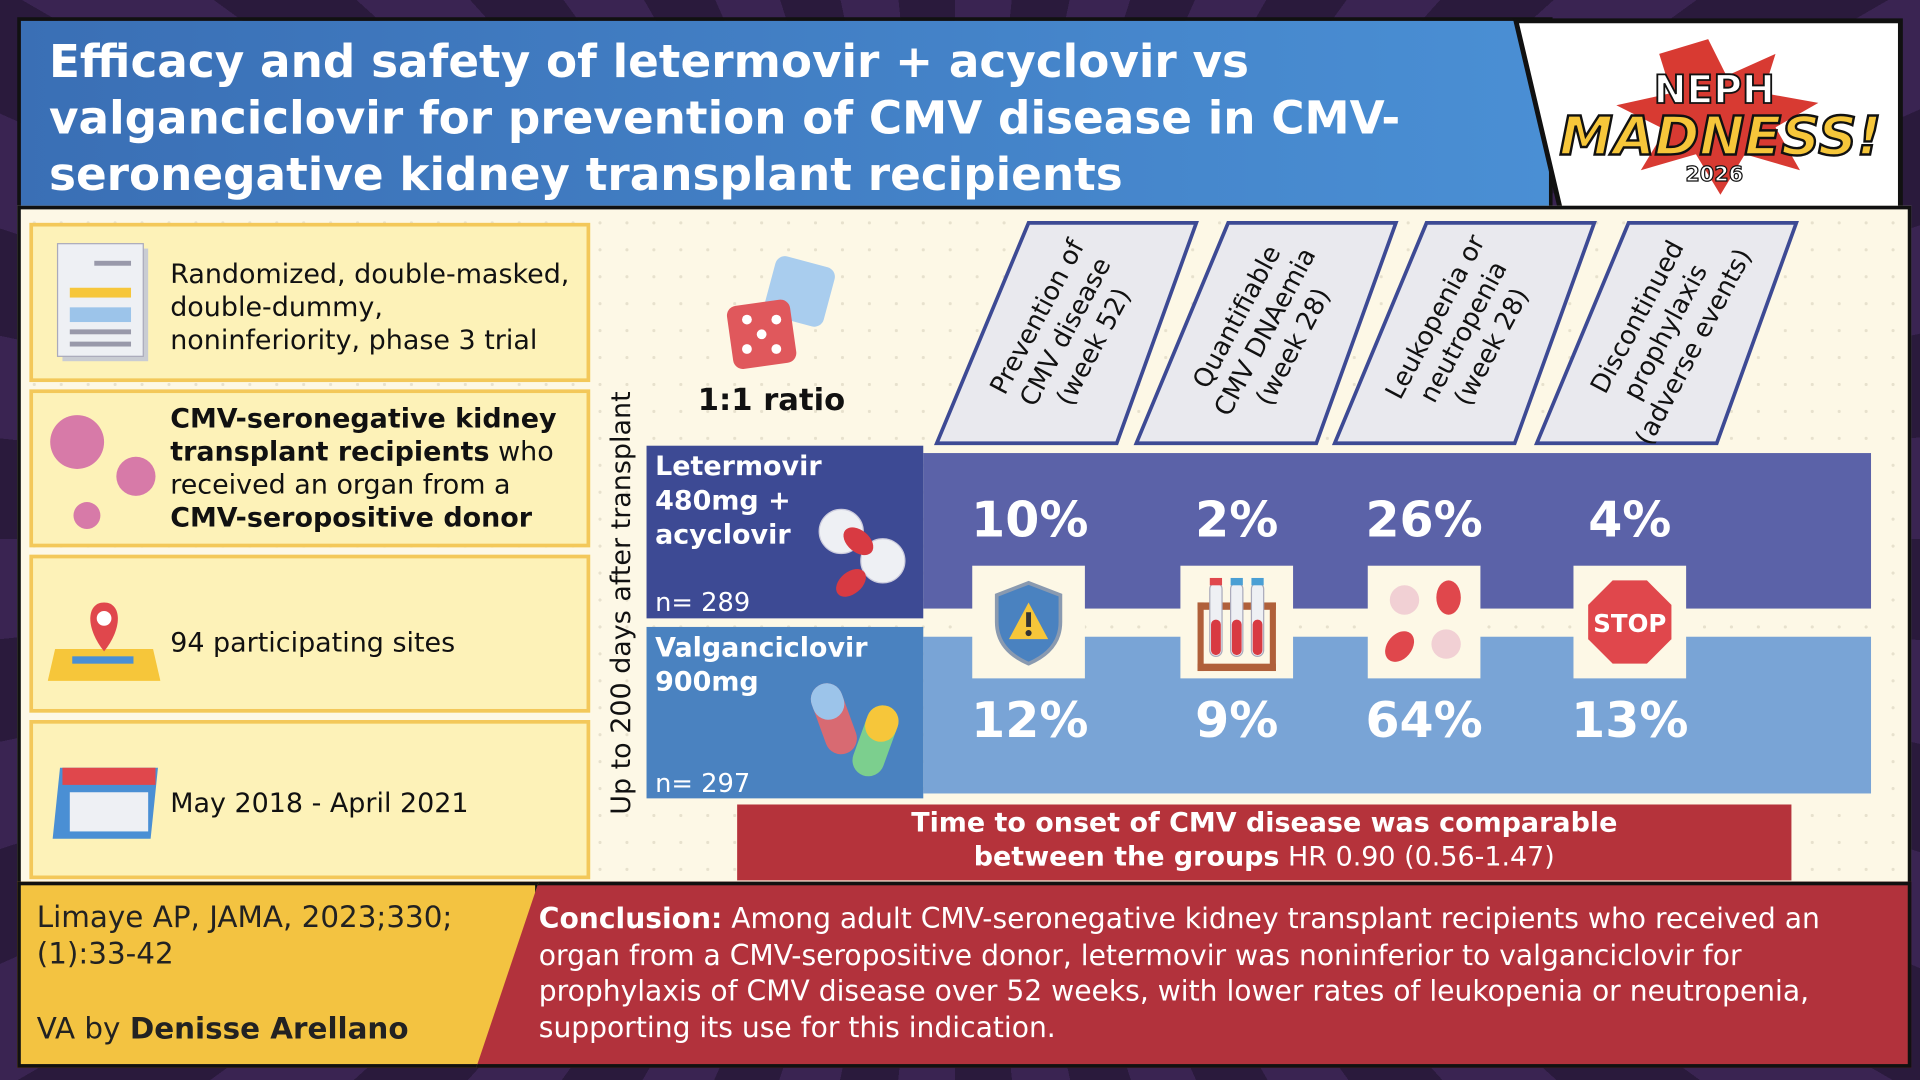 The height and width of the screenshot is (1080, 1920). I want to click on result-value: 9%, so click(1237, 721).